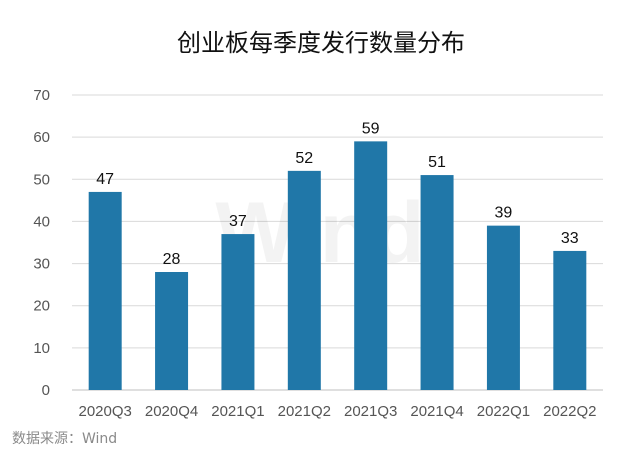  Describe the element at coordinates (569, 411) in the screenshot. I see `x-tick-label: 2022Q2` at that location.